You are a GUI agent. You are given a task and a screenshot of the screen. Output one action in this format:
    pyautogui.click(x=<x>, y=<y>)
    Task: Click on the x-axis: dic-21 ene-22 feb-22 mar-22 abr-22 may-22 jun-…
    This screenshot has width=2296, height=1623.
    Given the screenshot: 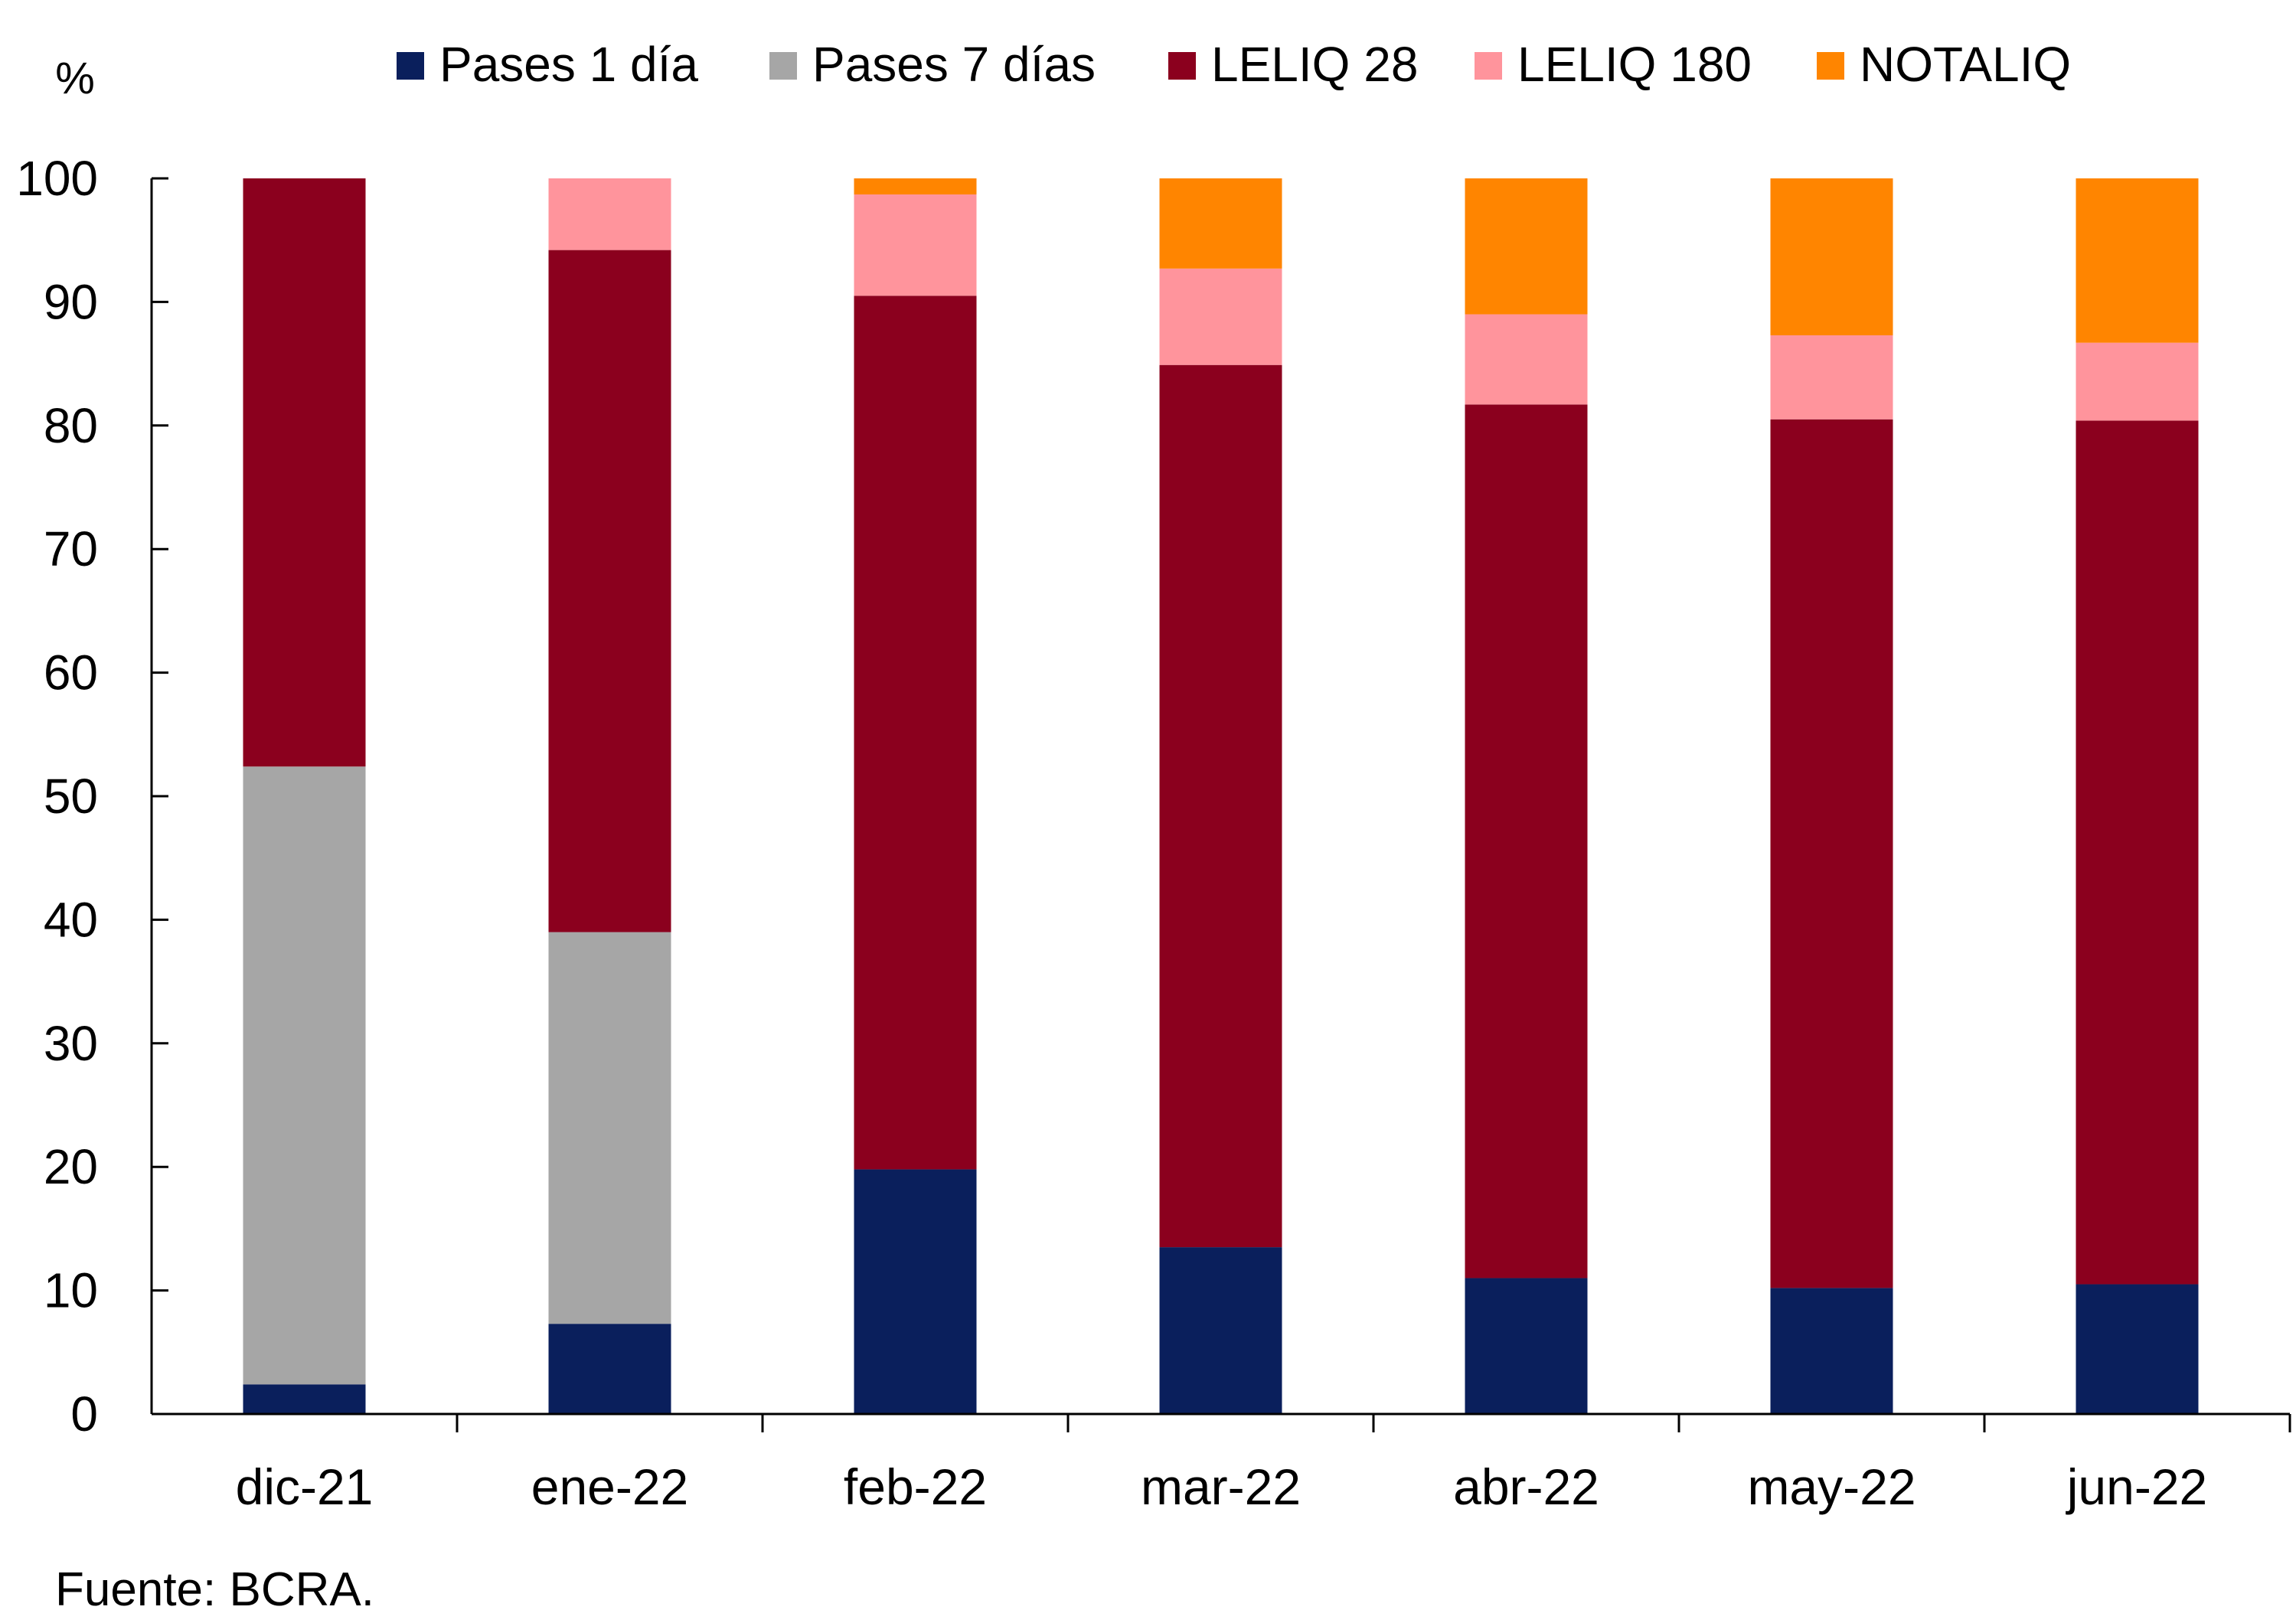 What is the action you would take?
    pyautogui.click(x=1221, y=1463)
    